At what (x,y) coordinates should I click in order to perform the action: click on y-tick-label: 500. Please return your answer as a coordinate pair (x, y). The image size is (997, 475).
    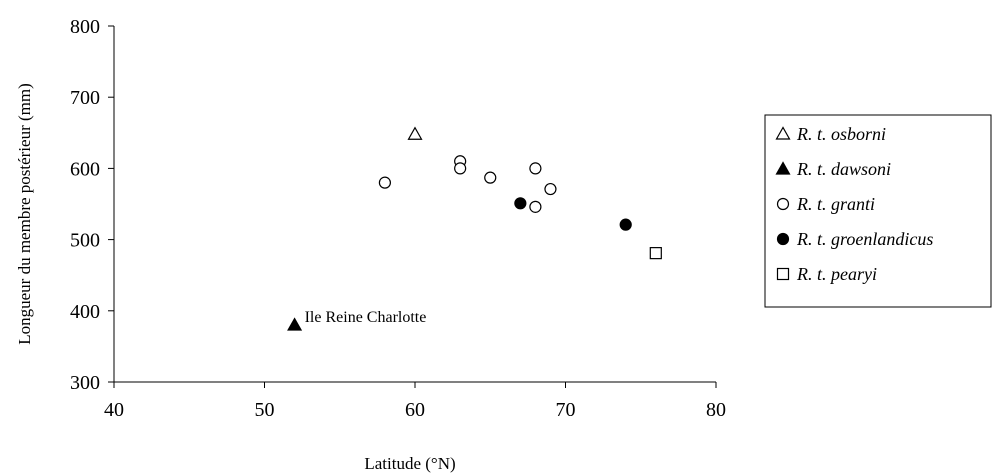
    Looking at the image, I should click on (85, 241).